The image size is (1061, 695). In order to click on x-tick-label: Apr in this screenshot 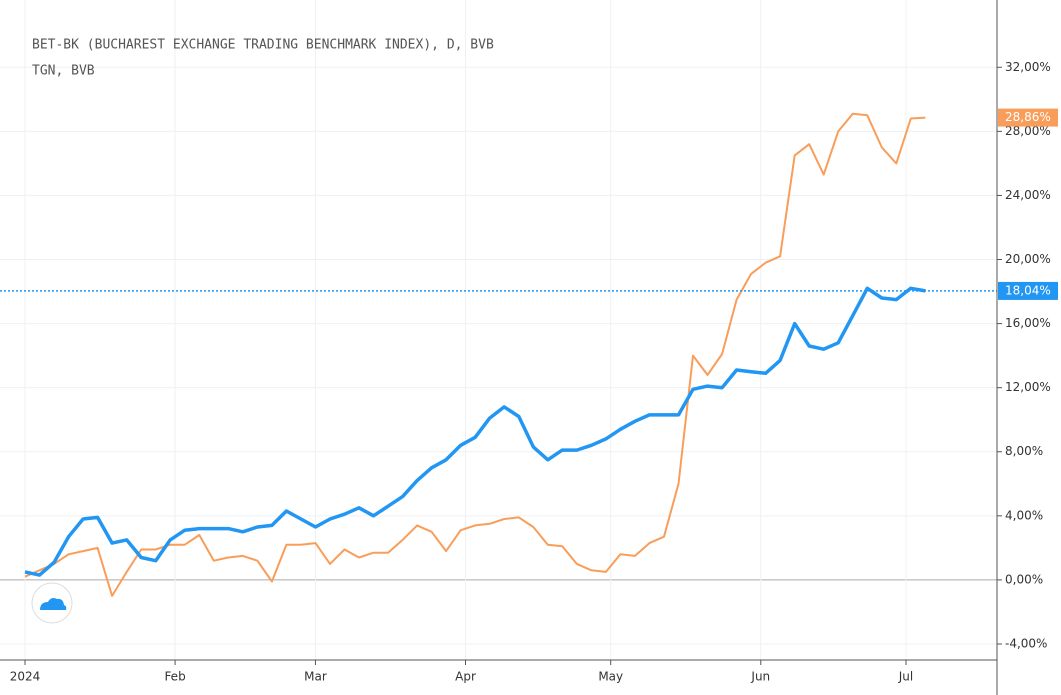, I will do `click(465, 677)`.